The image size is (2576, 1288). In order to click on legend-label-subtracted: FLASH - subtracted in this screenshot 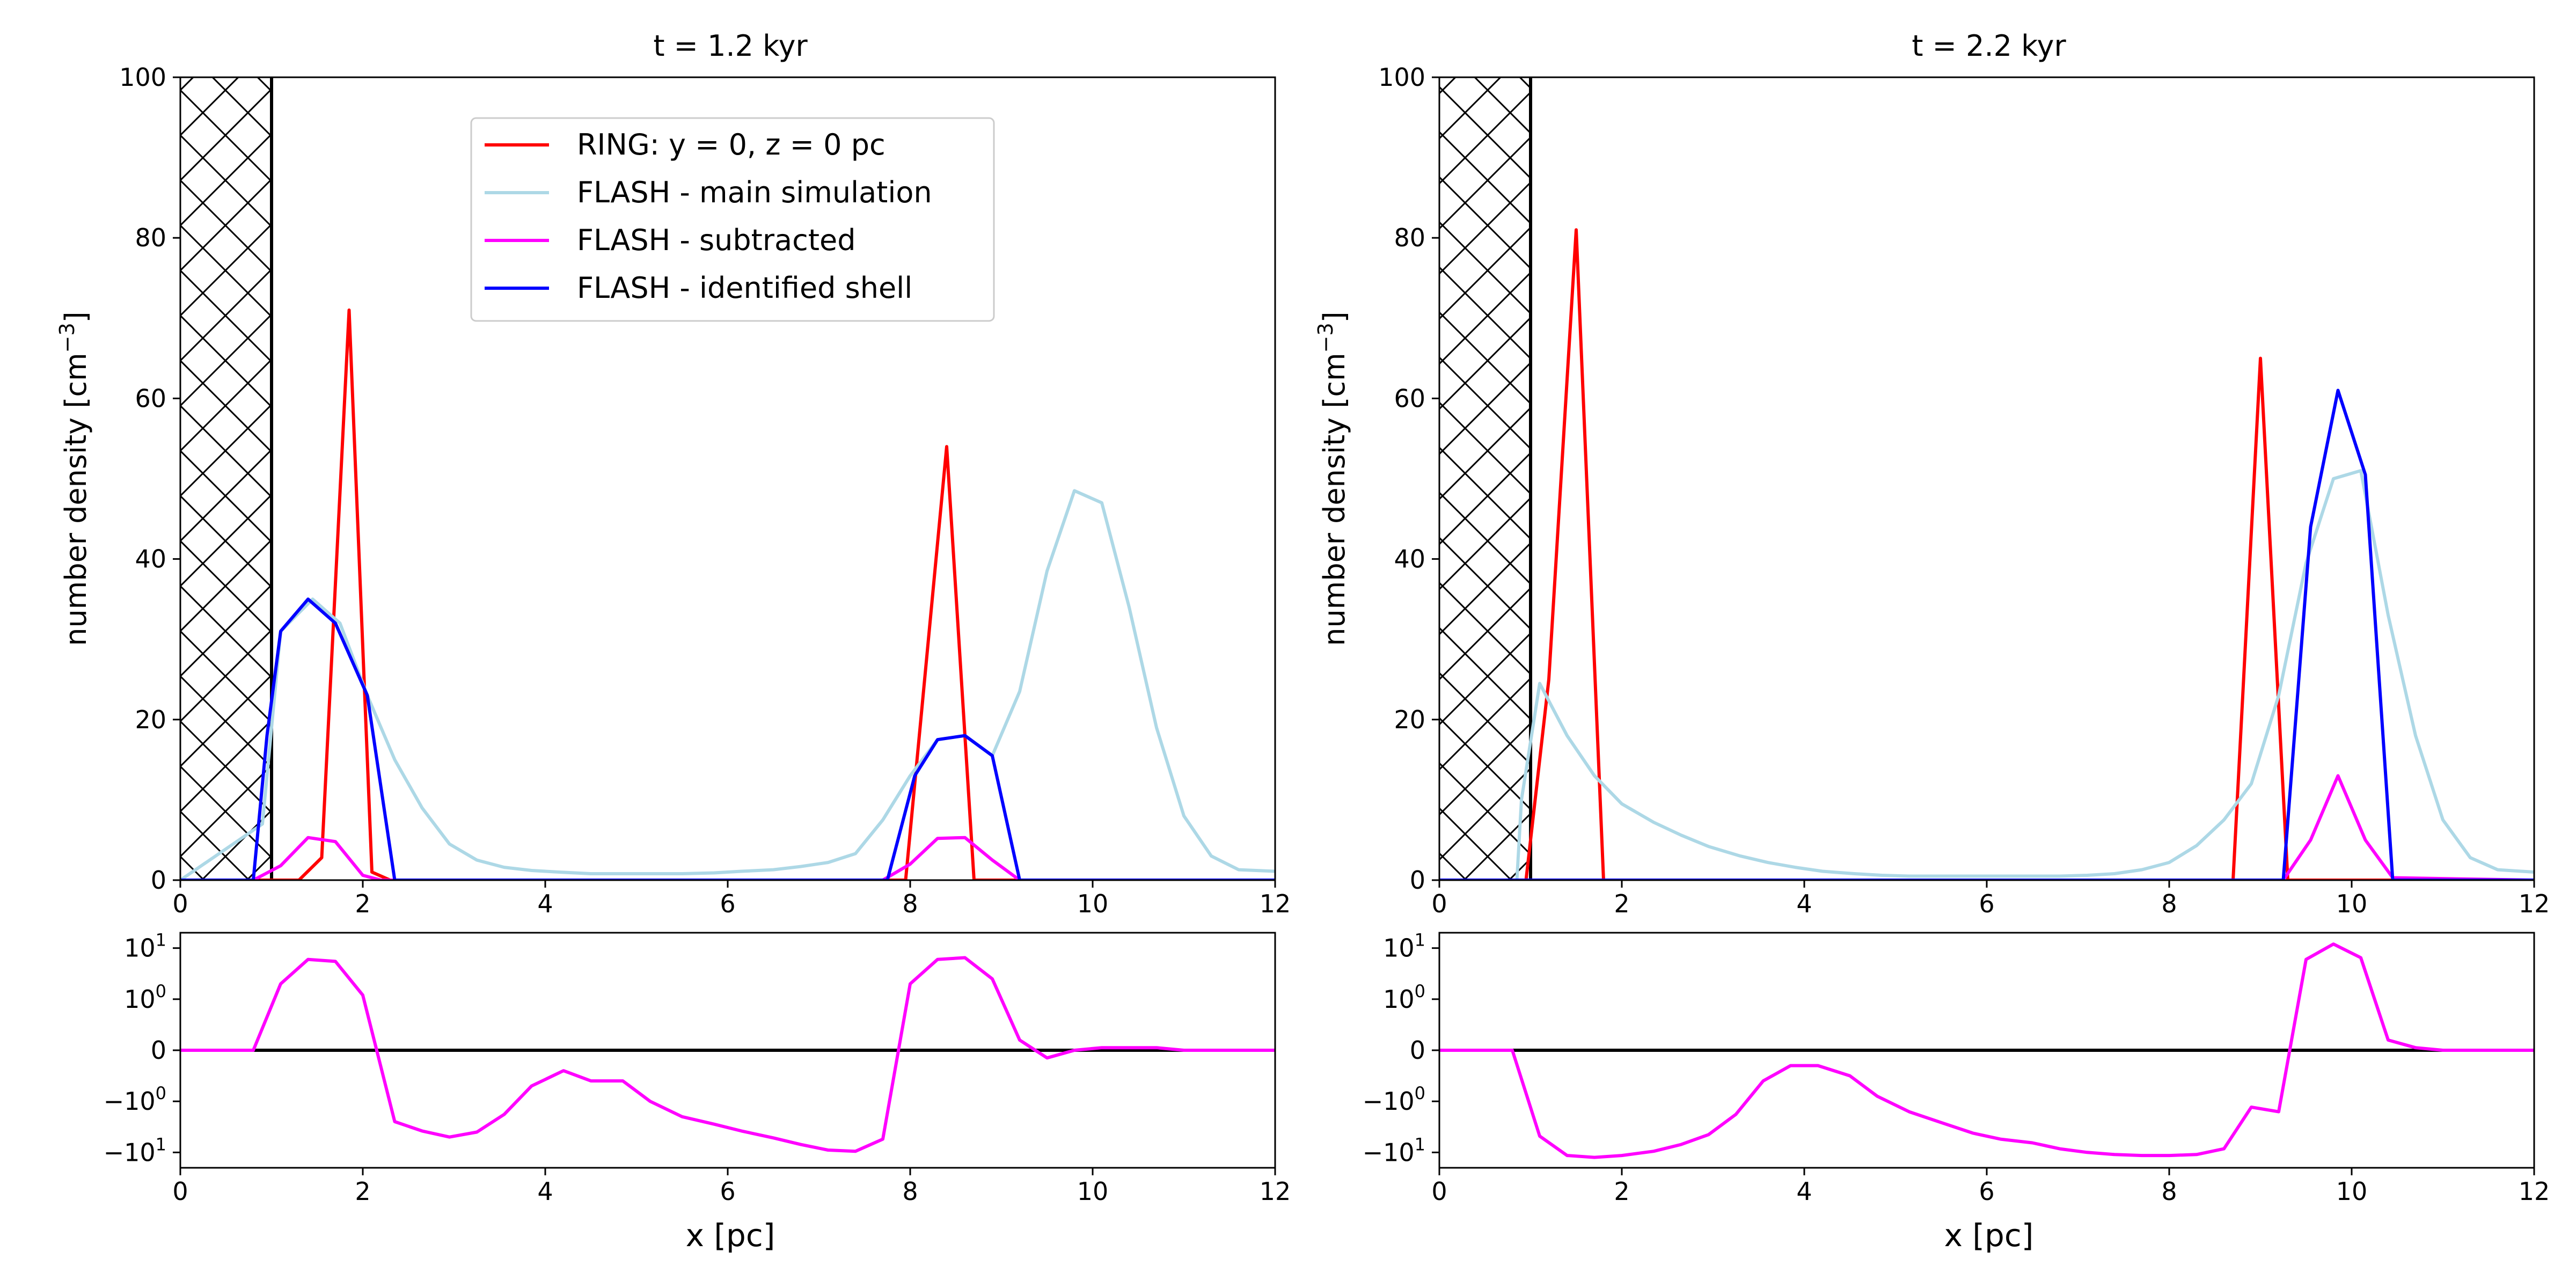, I will do `click(716, 240)`.